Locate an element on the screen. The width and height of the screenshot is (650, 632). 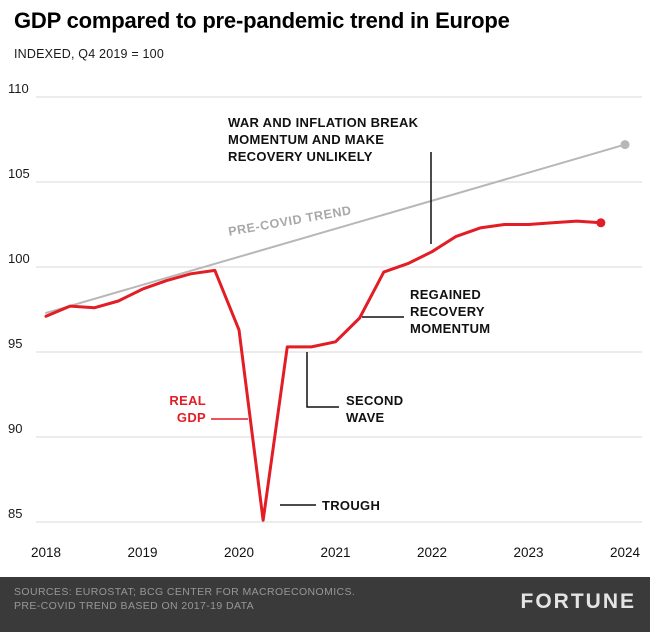
fortune-logo: FORTUNE is located at coordinates (578, 601).